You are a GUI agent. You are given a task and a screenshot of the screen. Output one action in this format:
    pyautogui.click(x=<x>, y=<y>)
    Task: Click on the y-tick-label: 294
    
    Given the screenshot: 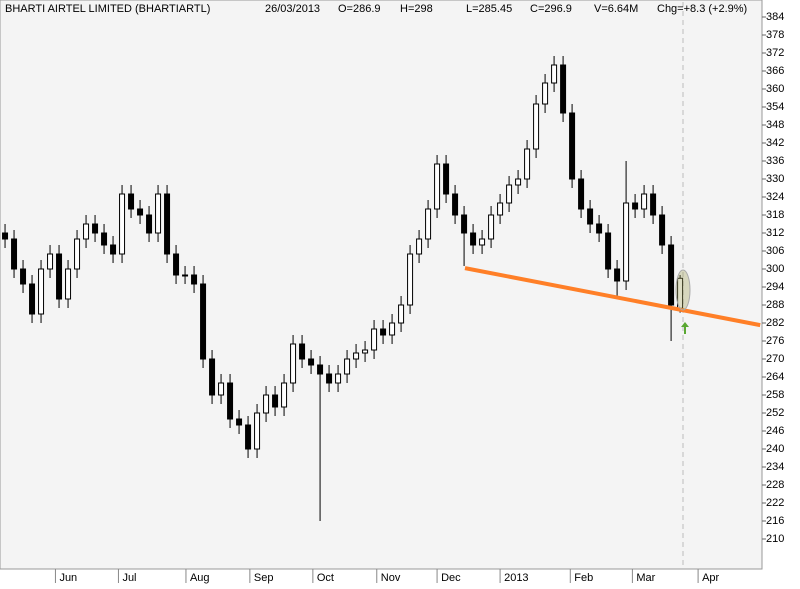 What is the action you would take?
    pyautogui.click(x=775, y=287)
    